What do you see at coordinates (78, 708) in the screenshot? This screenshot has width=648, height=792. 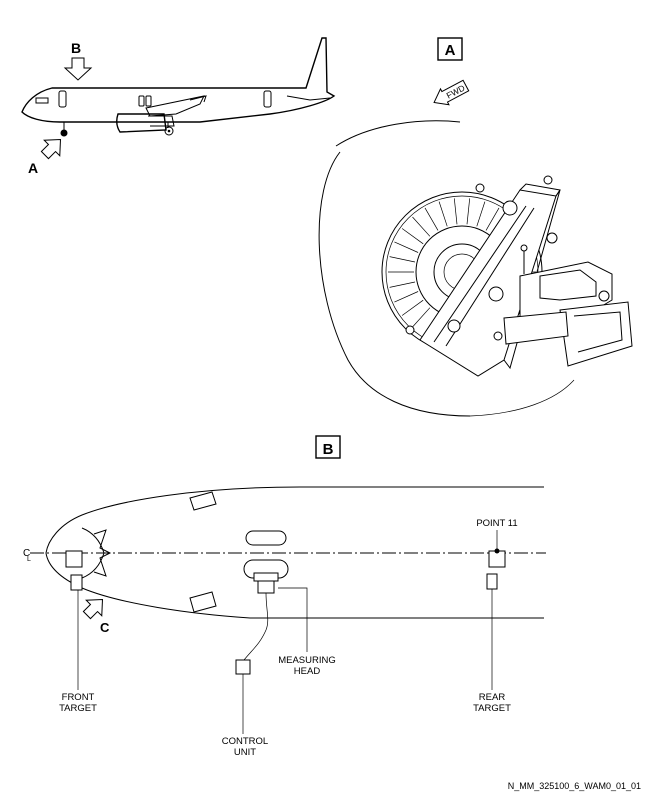 I see `front-target-label-line2: TARGET` at bounding box center [78, 708].